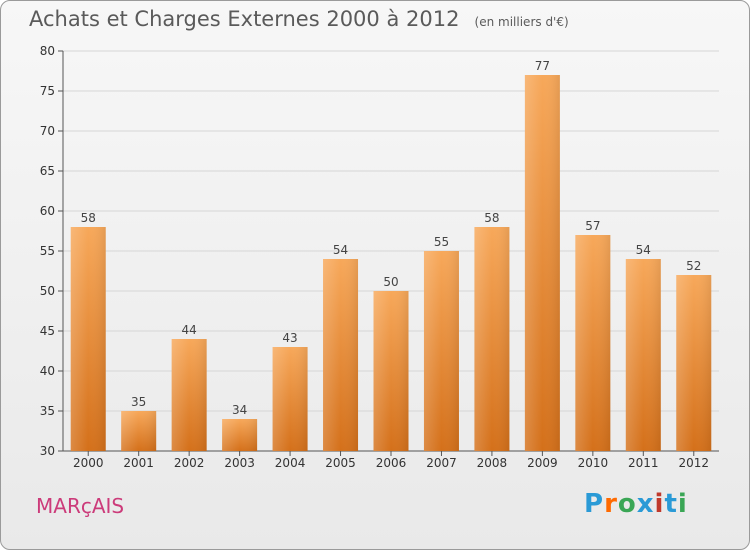 The width and height of the screenshot is (750, 550). Describe the element at coordinates (80, 506) in the screenshot. I see `commune-name: MARçAIS` at that location.